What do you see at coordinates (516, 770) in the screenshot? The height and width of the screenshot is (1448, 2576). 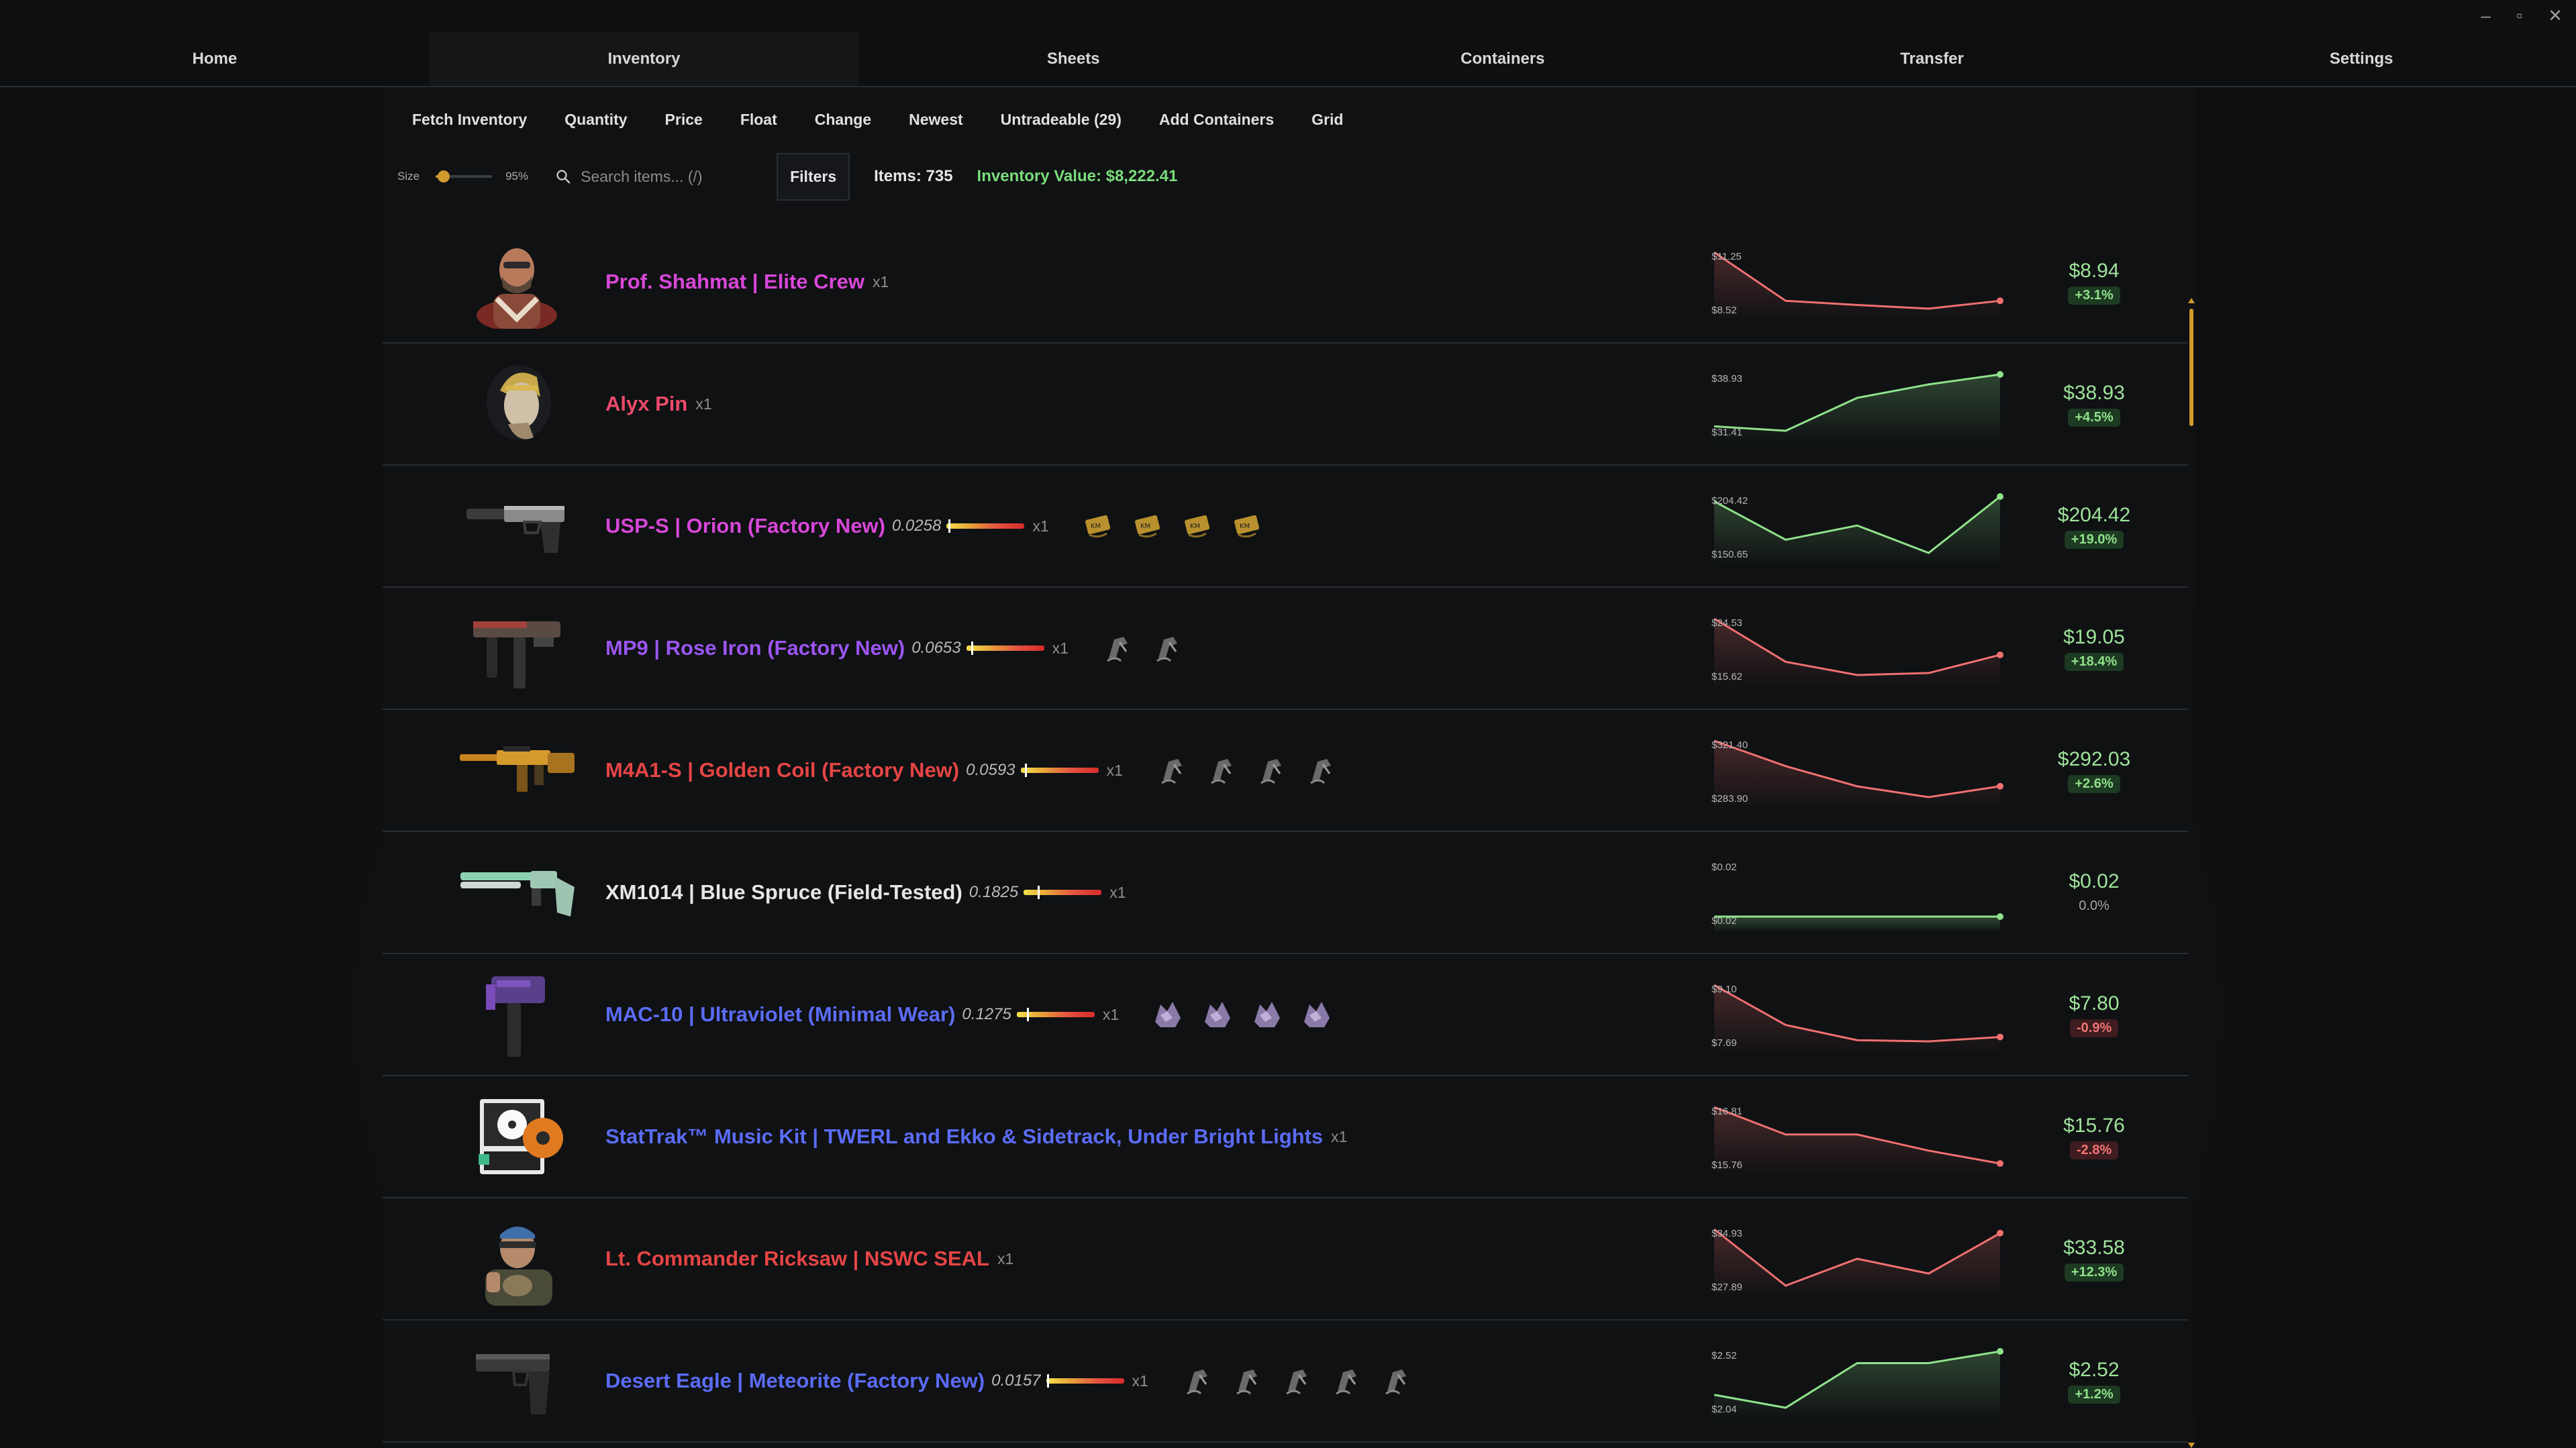 I see `rifle-icon` at bounding box center [516, 770].